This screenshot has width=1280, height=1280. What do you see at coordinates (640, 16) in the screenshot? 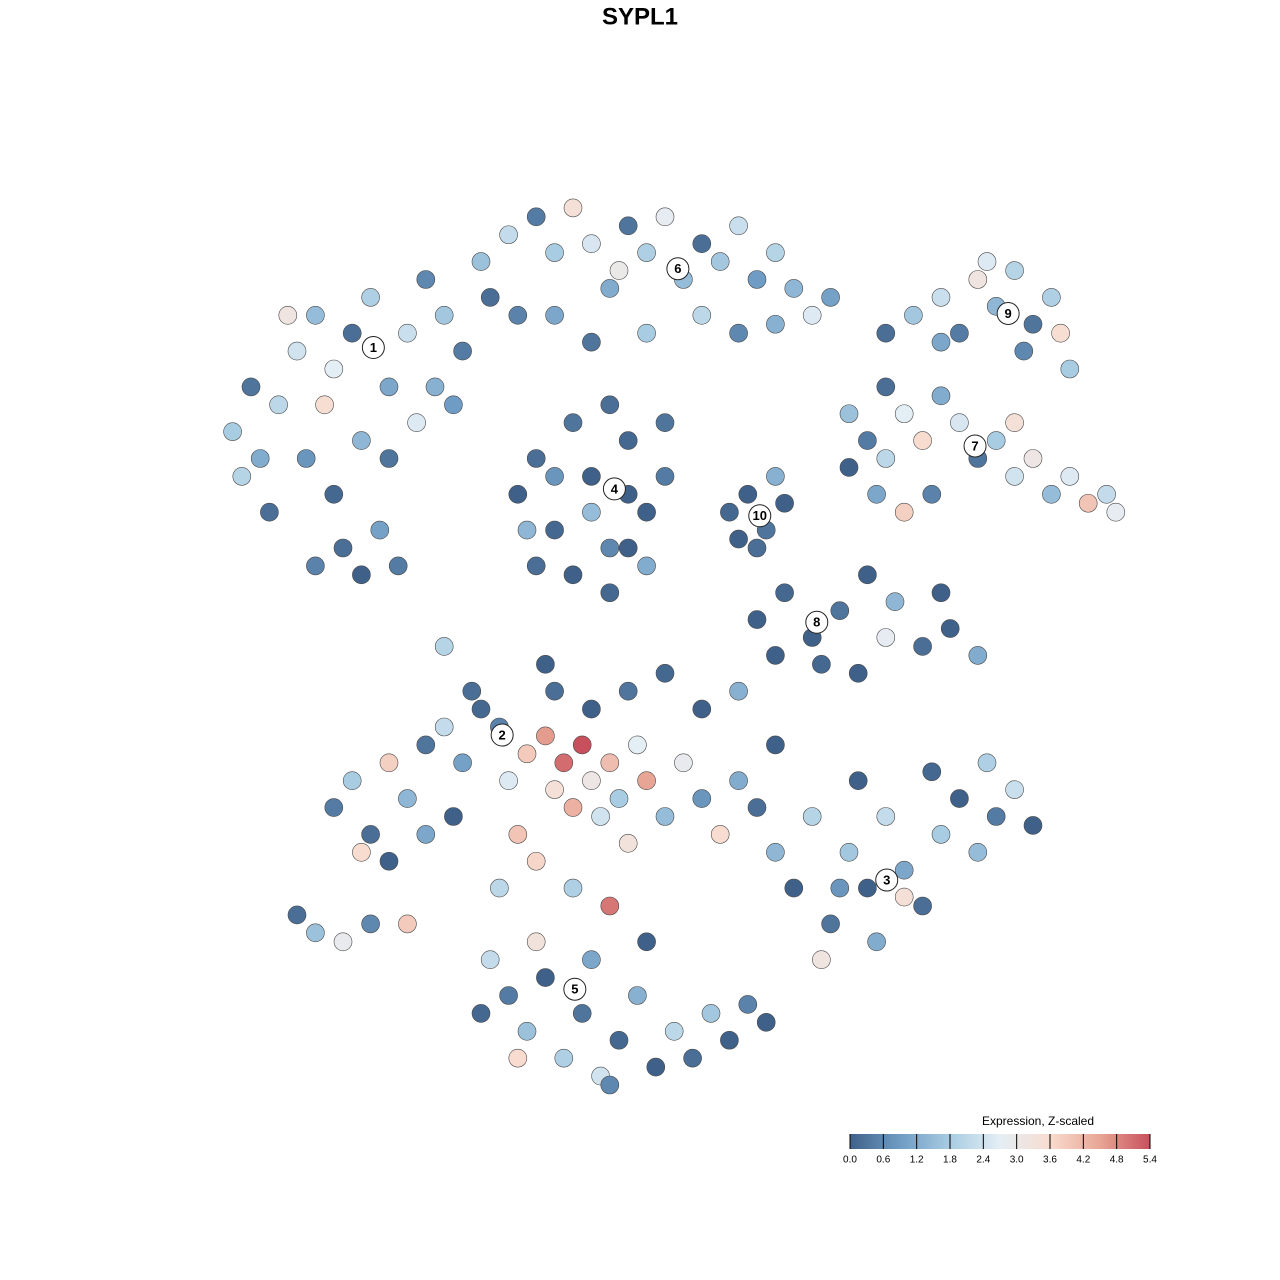
I see `chart-title: SYPL1` at bounding box center [640, 16].